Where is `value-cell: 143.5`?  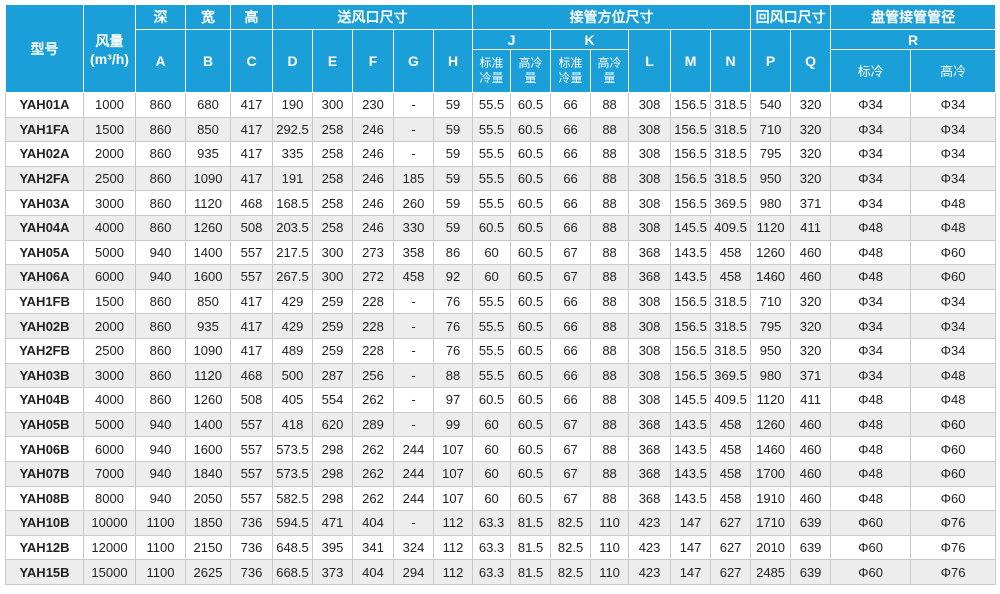 value-cell: 143.5 is located at coordinates (691, 277).